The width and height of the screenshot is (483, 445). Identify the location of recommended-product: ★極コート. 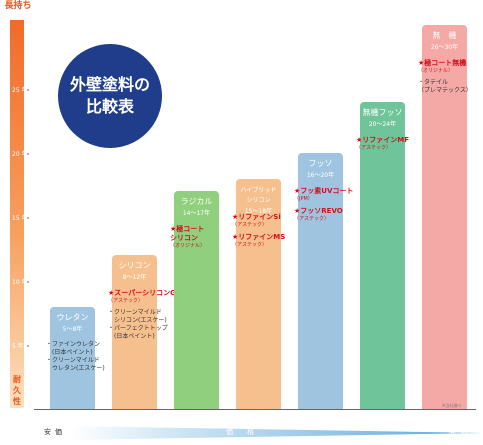
(187, 229).